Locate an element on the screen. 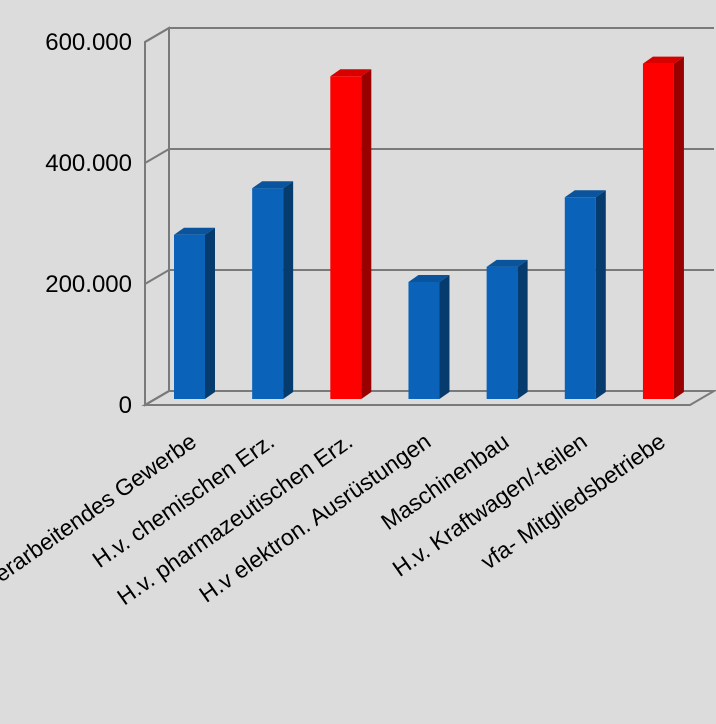 The image size is (716, 724). y-tick-label: 600.000 is located at coordinates (88, 42).